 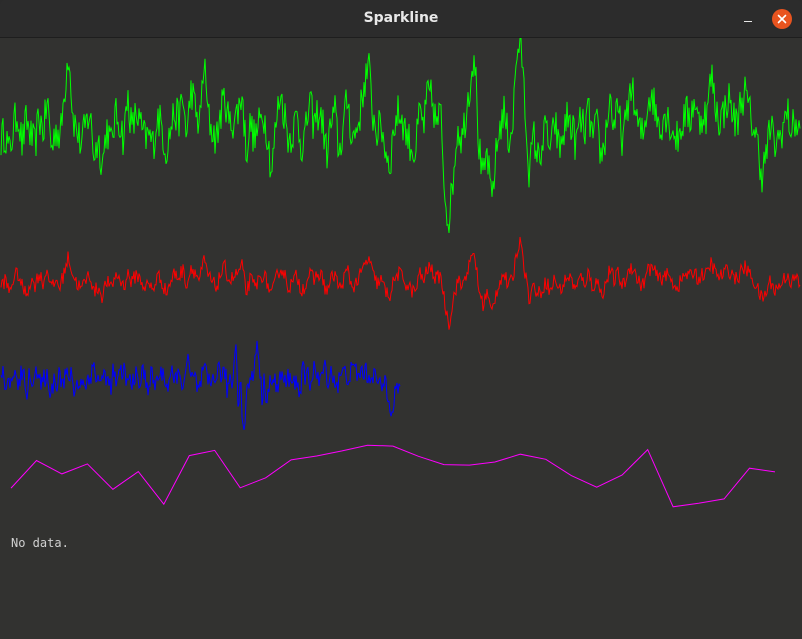 I want to click on title-bar: Sparkline, so click(x=401, y=19).